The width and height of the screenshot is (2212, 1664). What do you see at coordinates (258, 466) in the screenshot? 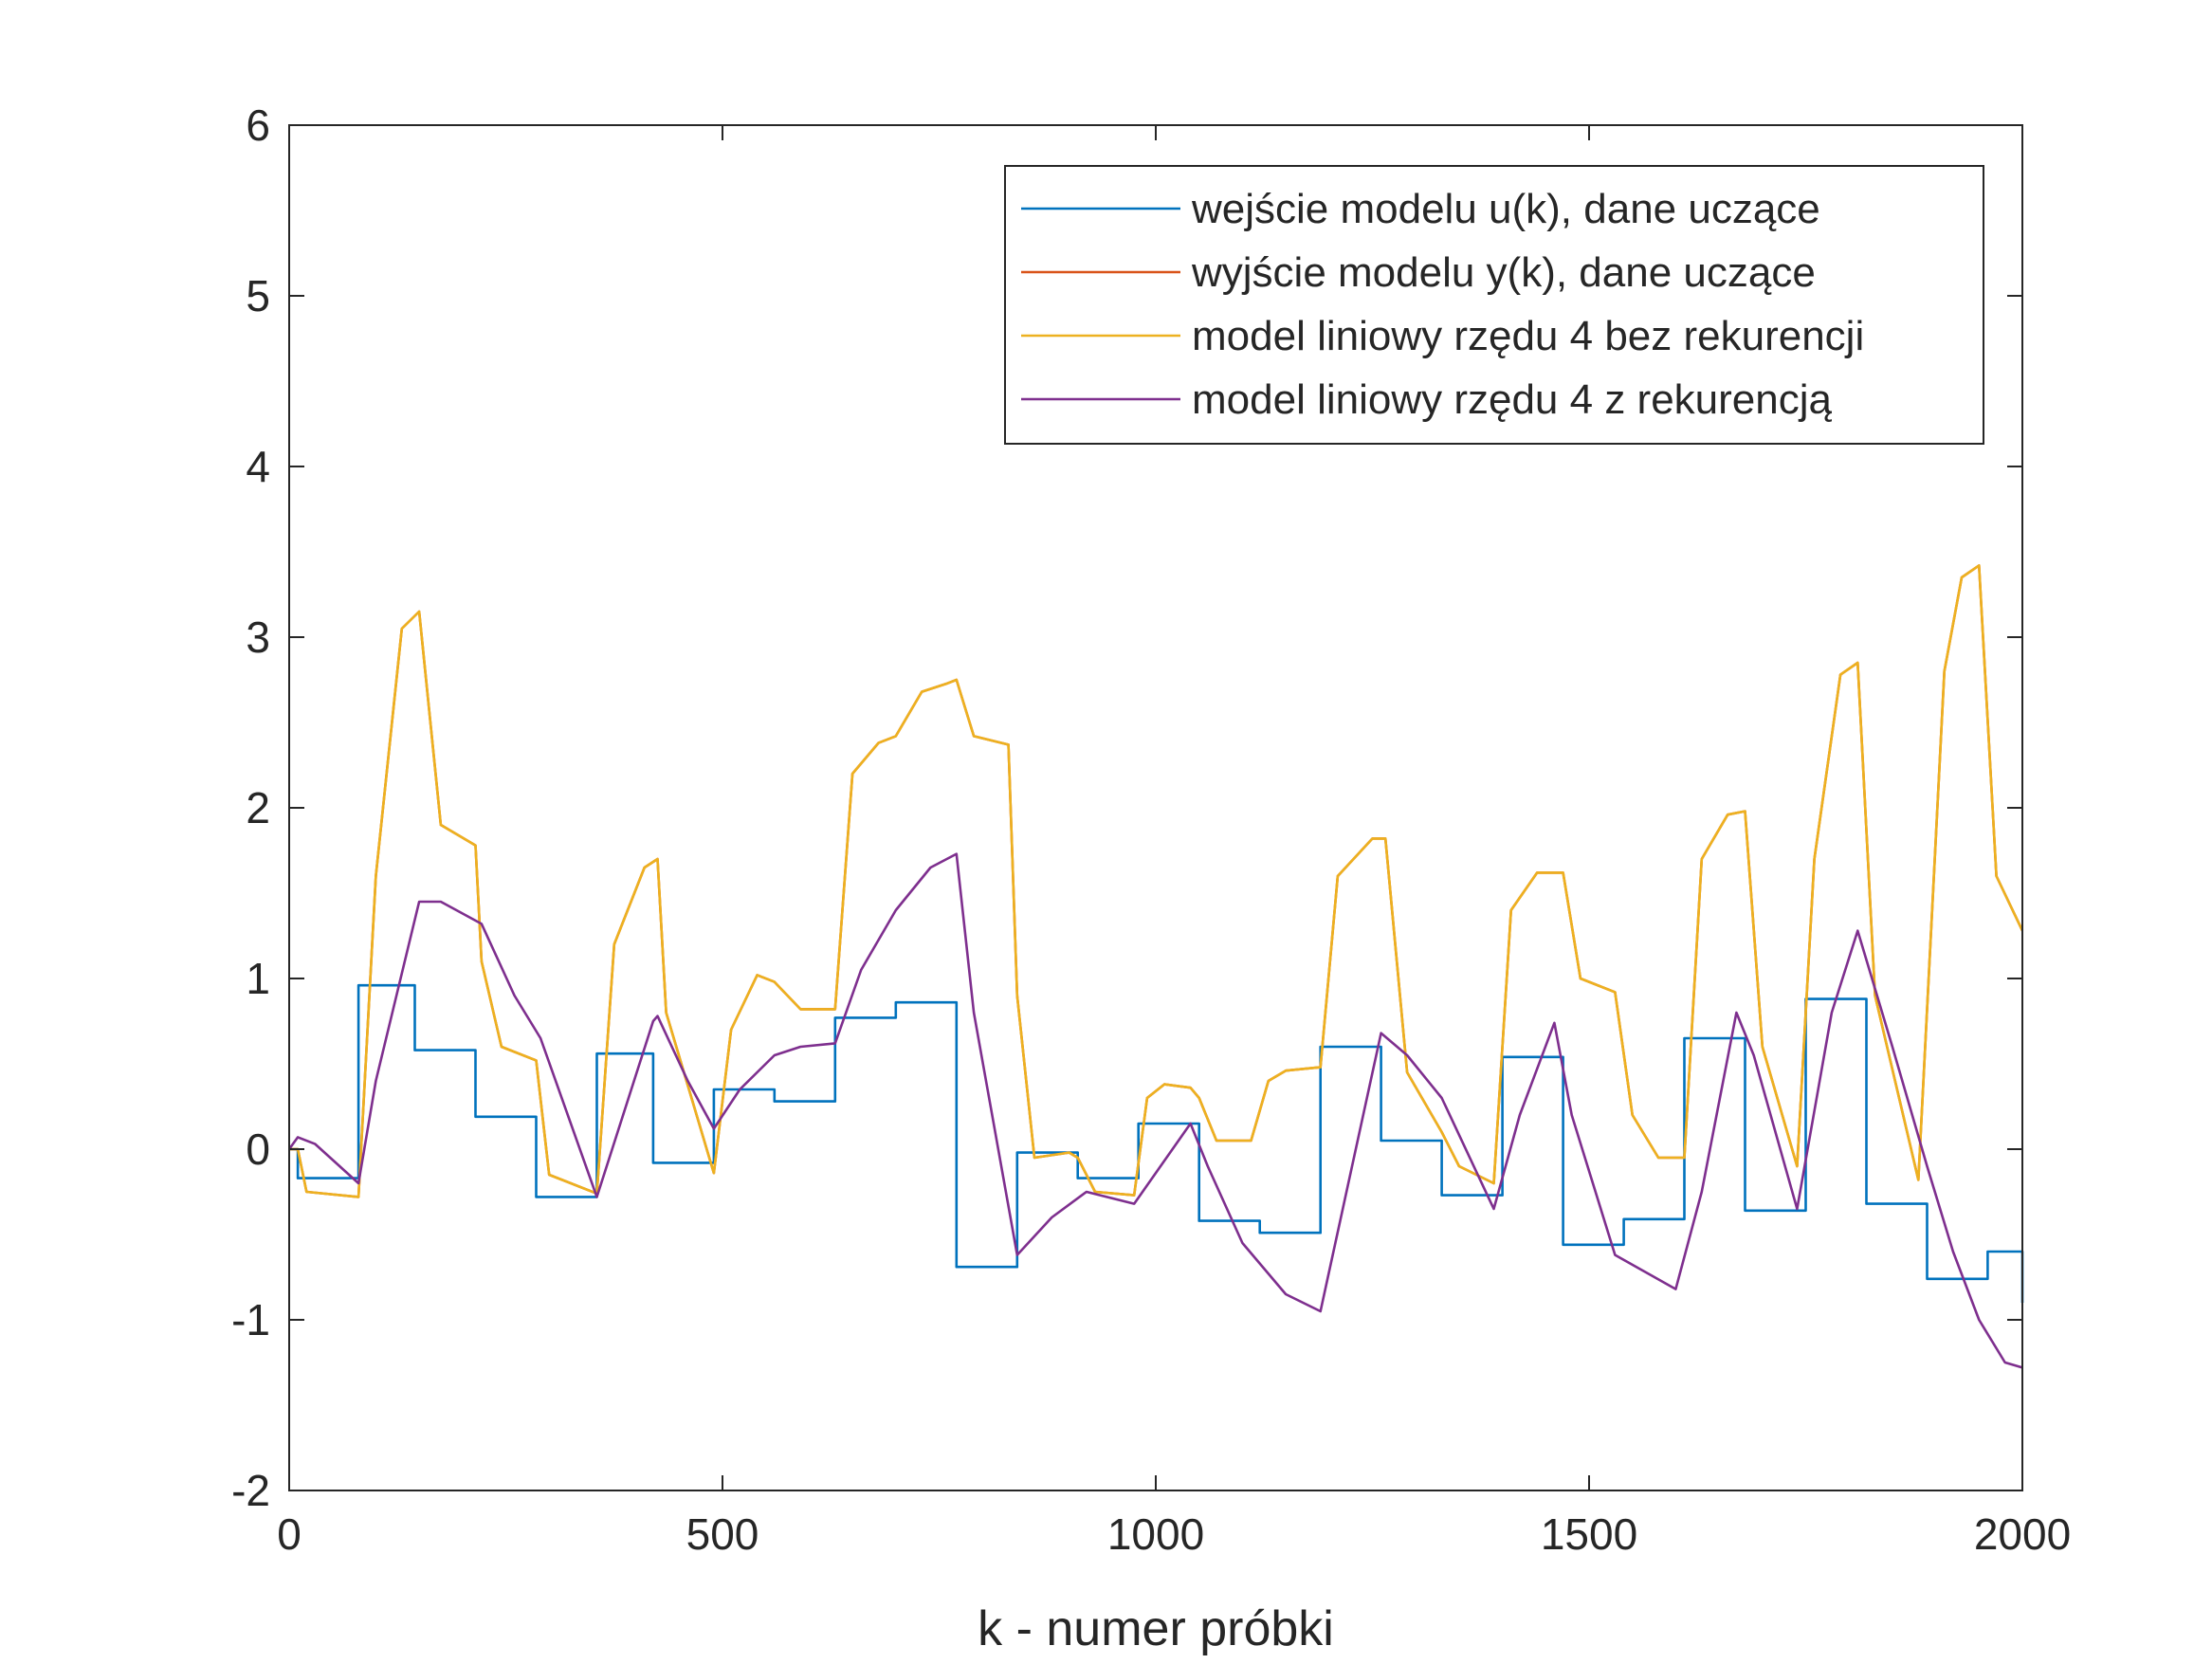
I see `y-tick-label: 4` at bounding box center [258, 466].